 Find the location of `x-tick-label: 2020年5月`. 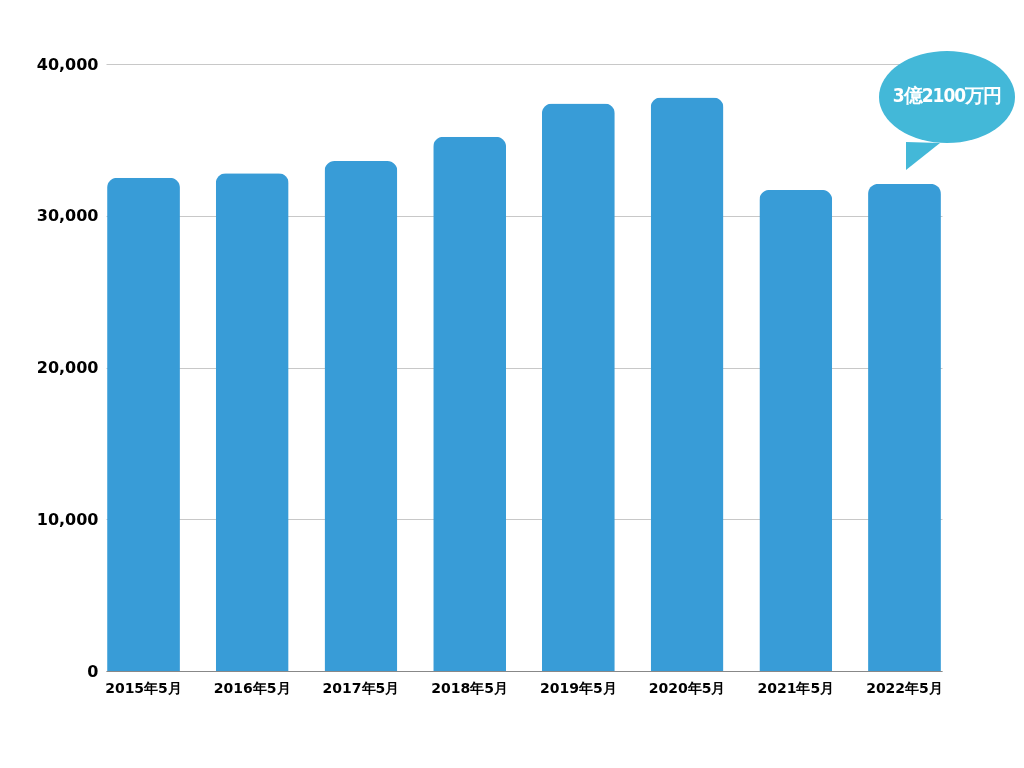

x-tick-label: 2020年5月 is located at coordinates (687, 687).